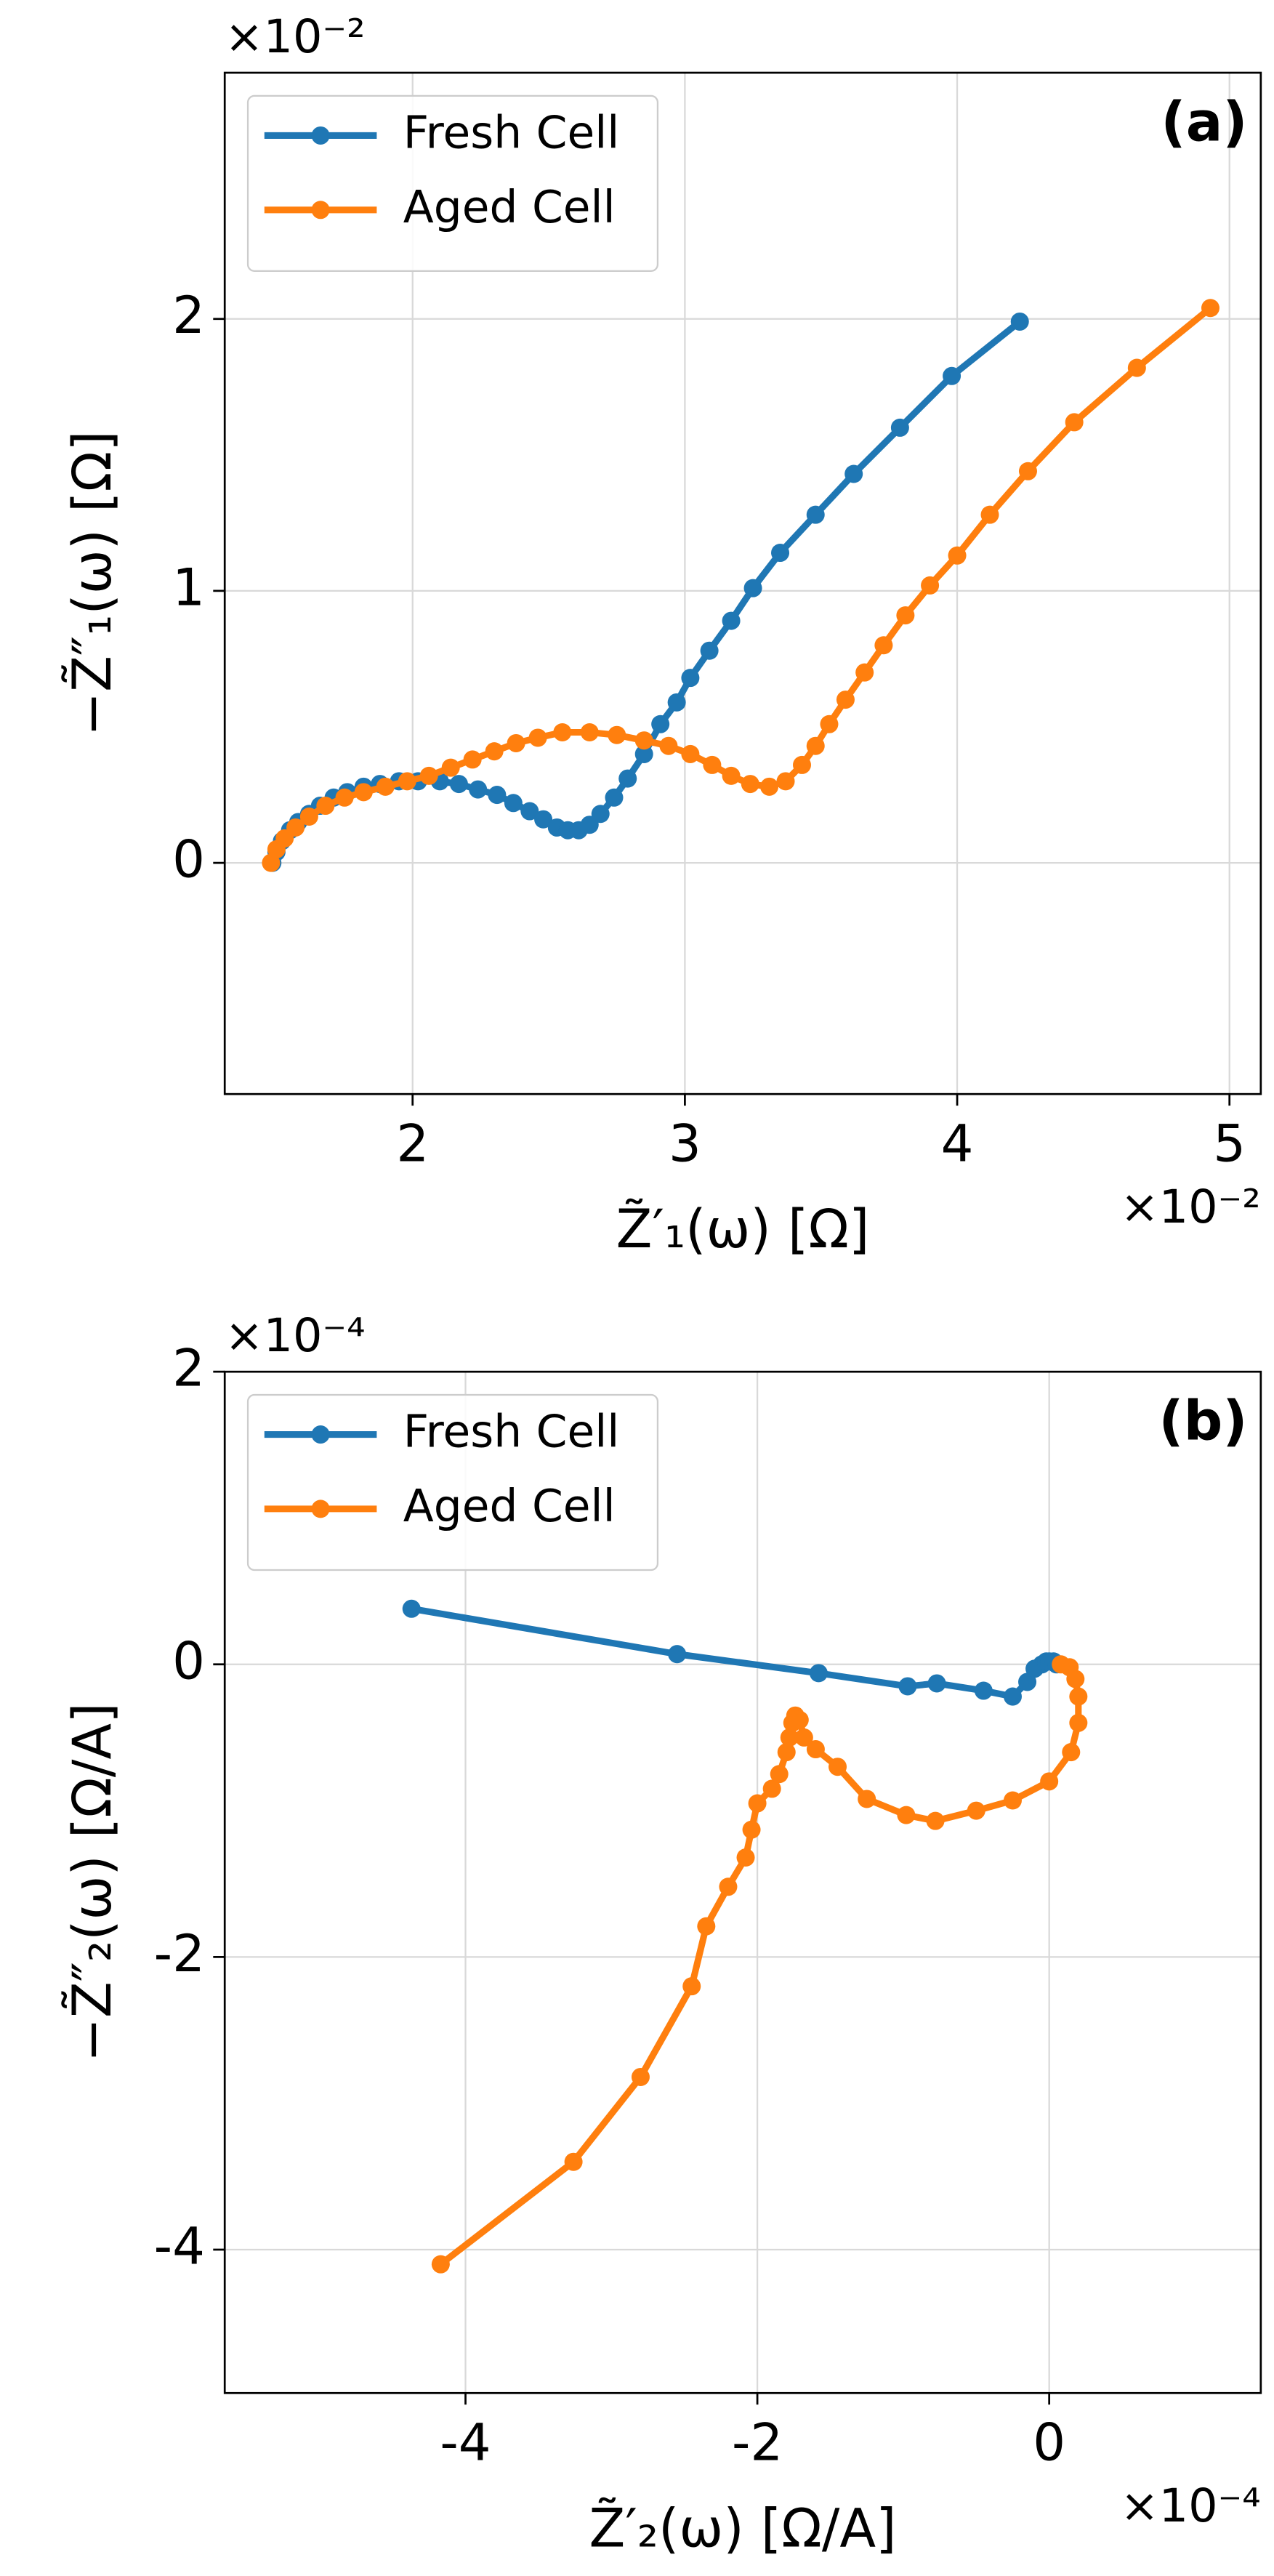  Describe the element at coordinates (1202, 1420) in the screenshot. I see `panel-label: (b)` at that location.